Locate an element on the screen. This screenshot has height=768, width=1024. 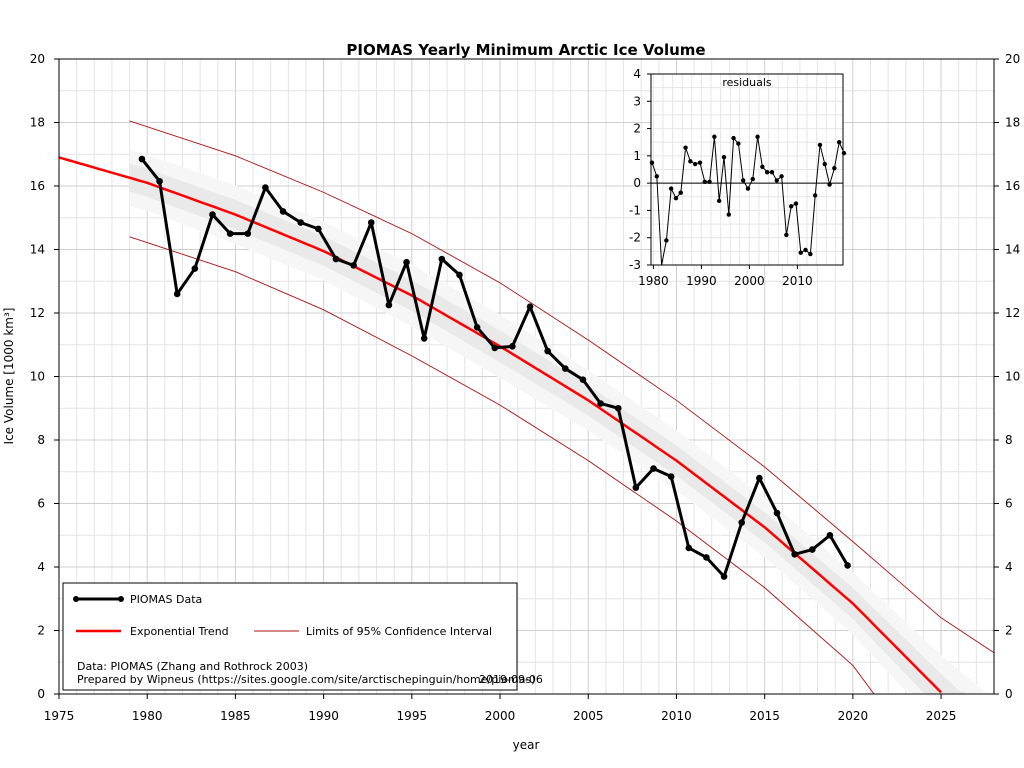
y-tick-label: 12 is located at coordinates (37, 313).